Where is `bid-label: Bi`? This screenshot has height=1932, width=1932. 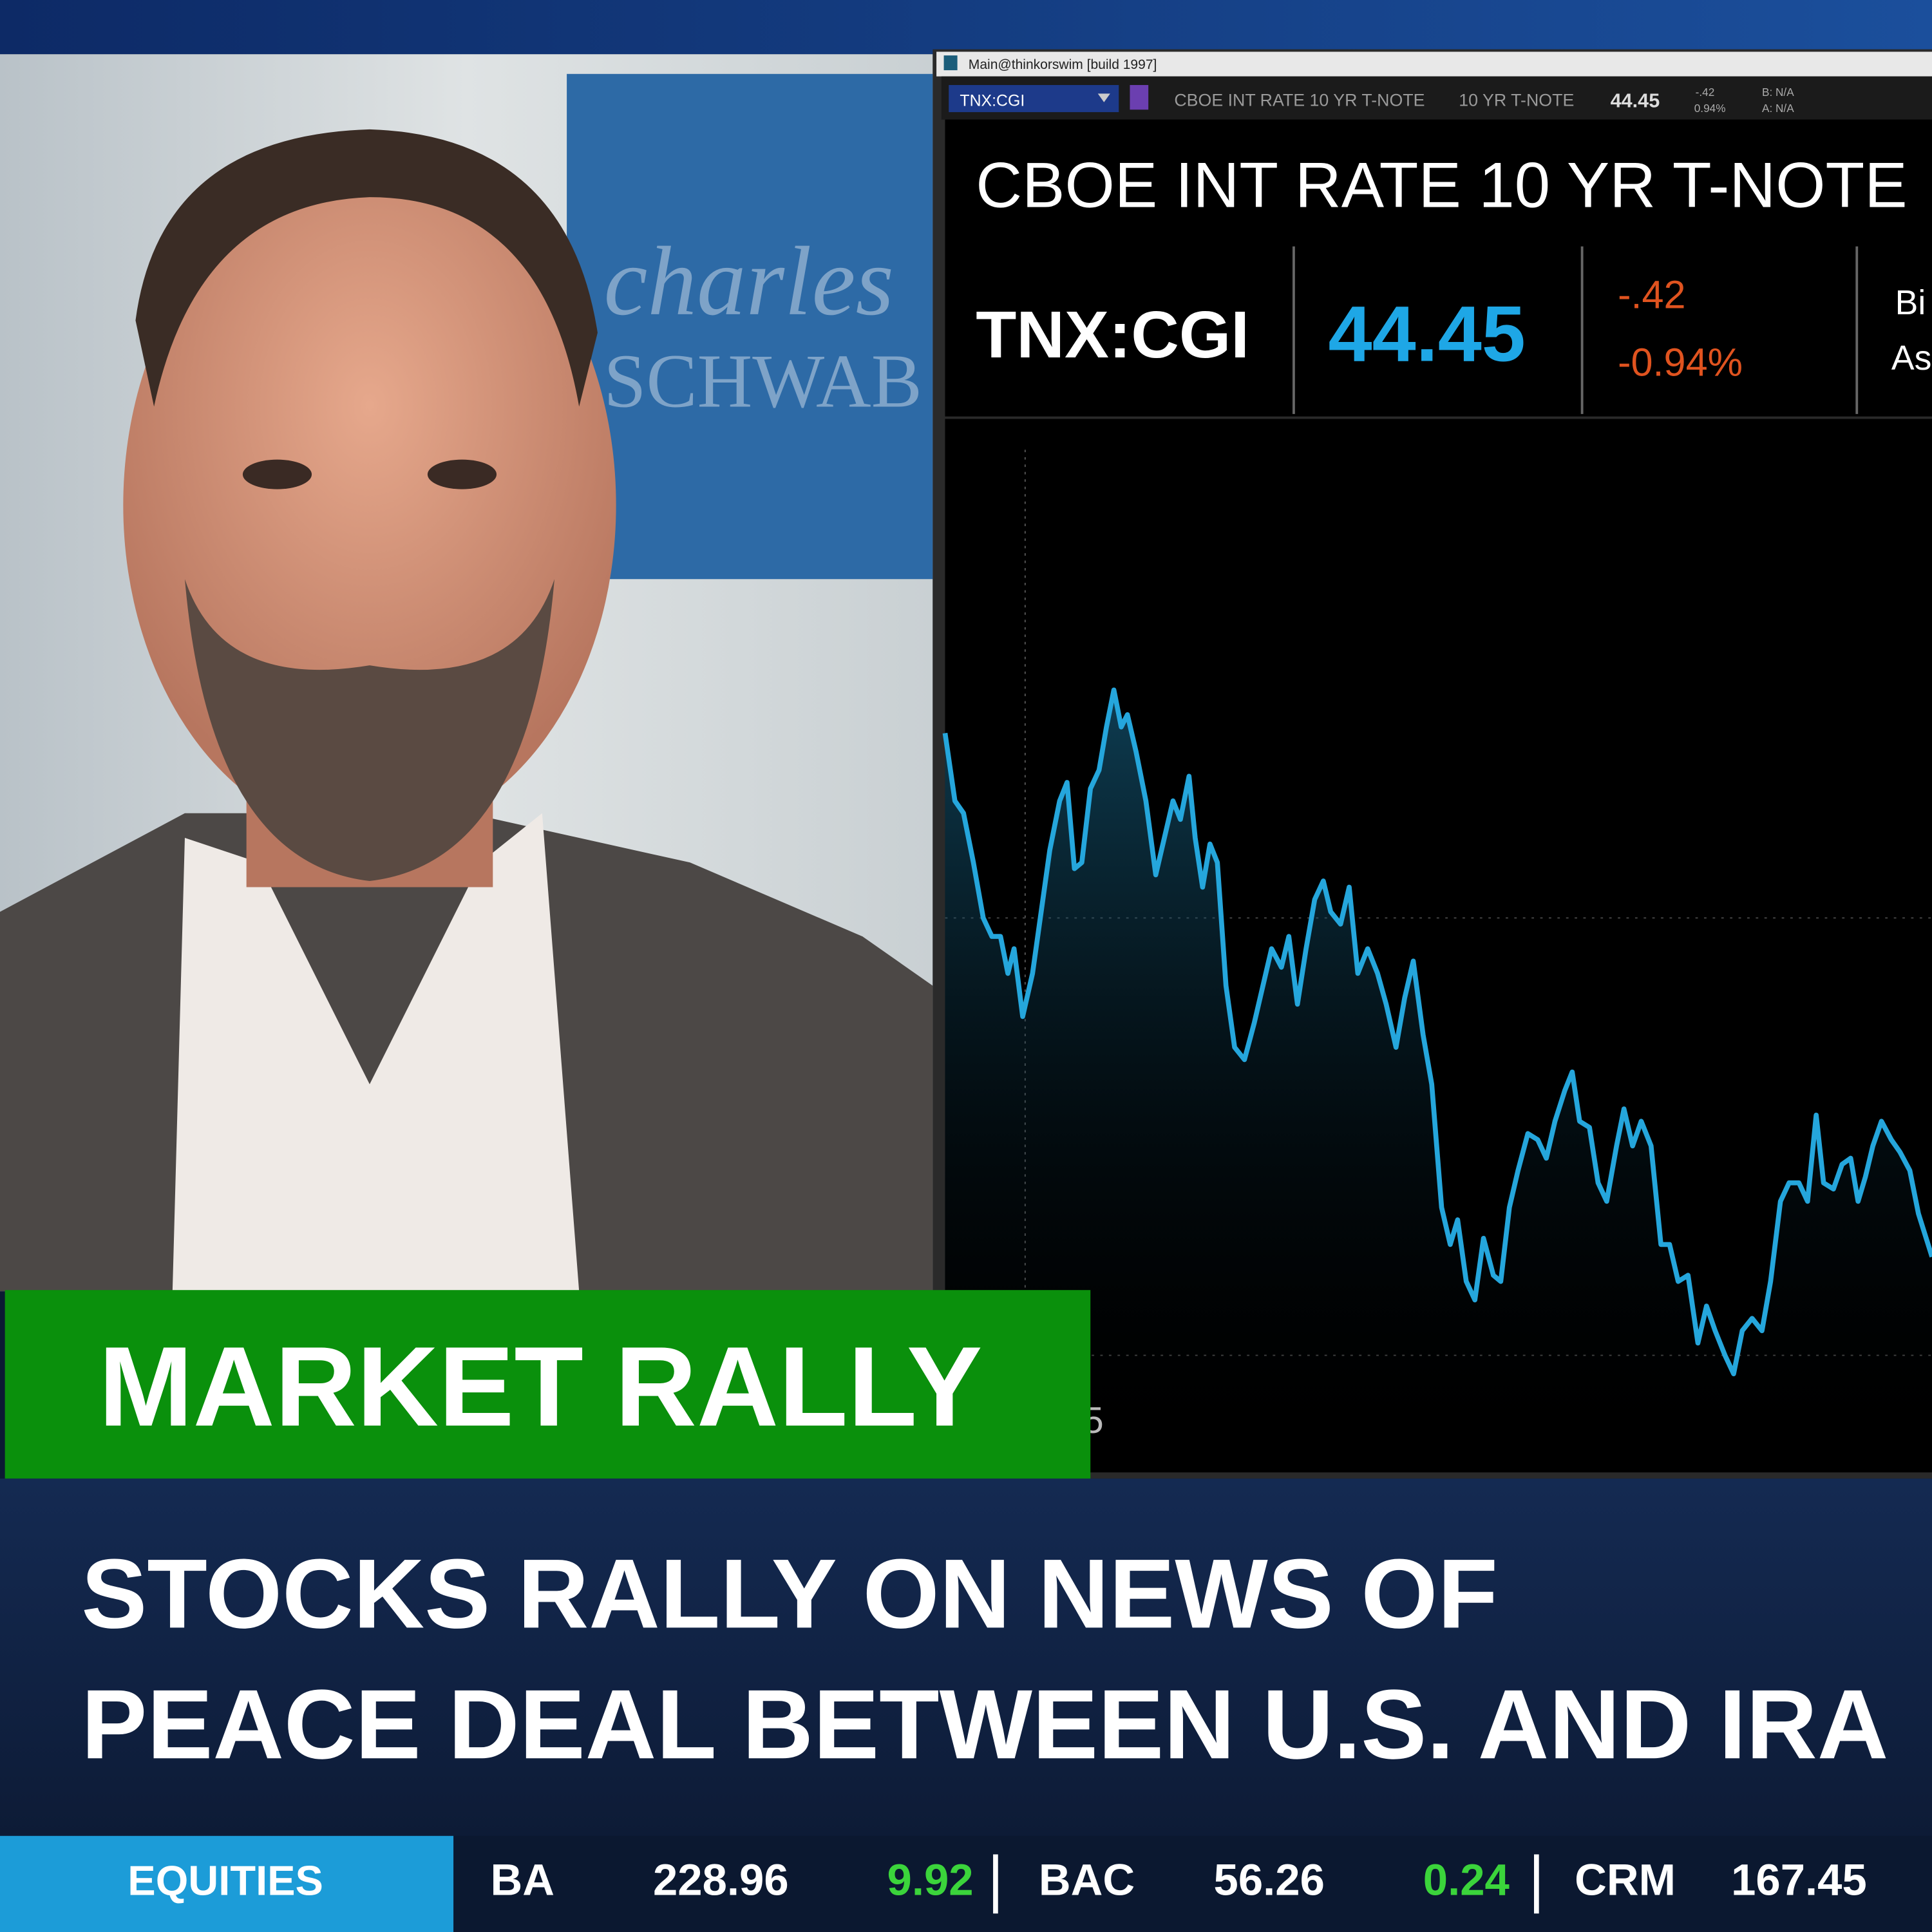
bid-label: Bi is located at coordinates (1911, 303).